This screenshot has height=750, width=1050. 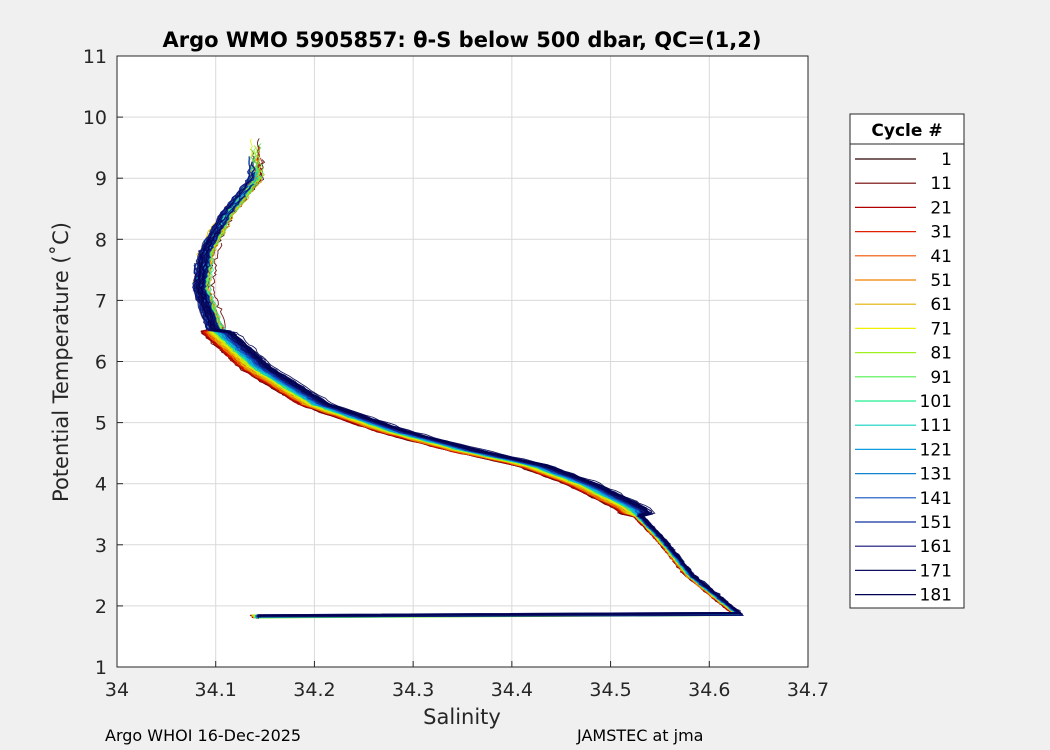 What do you see at coordinates (101, 240) in the screenshot?
I see `y-tick-label: 8` at bounding box center [101, 240].